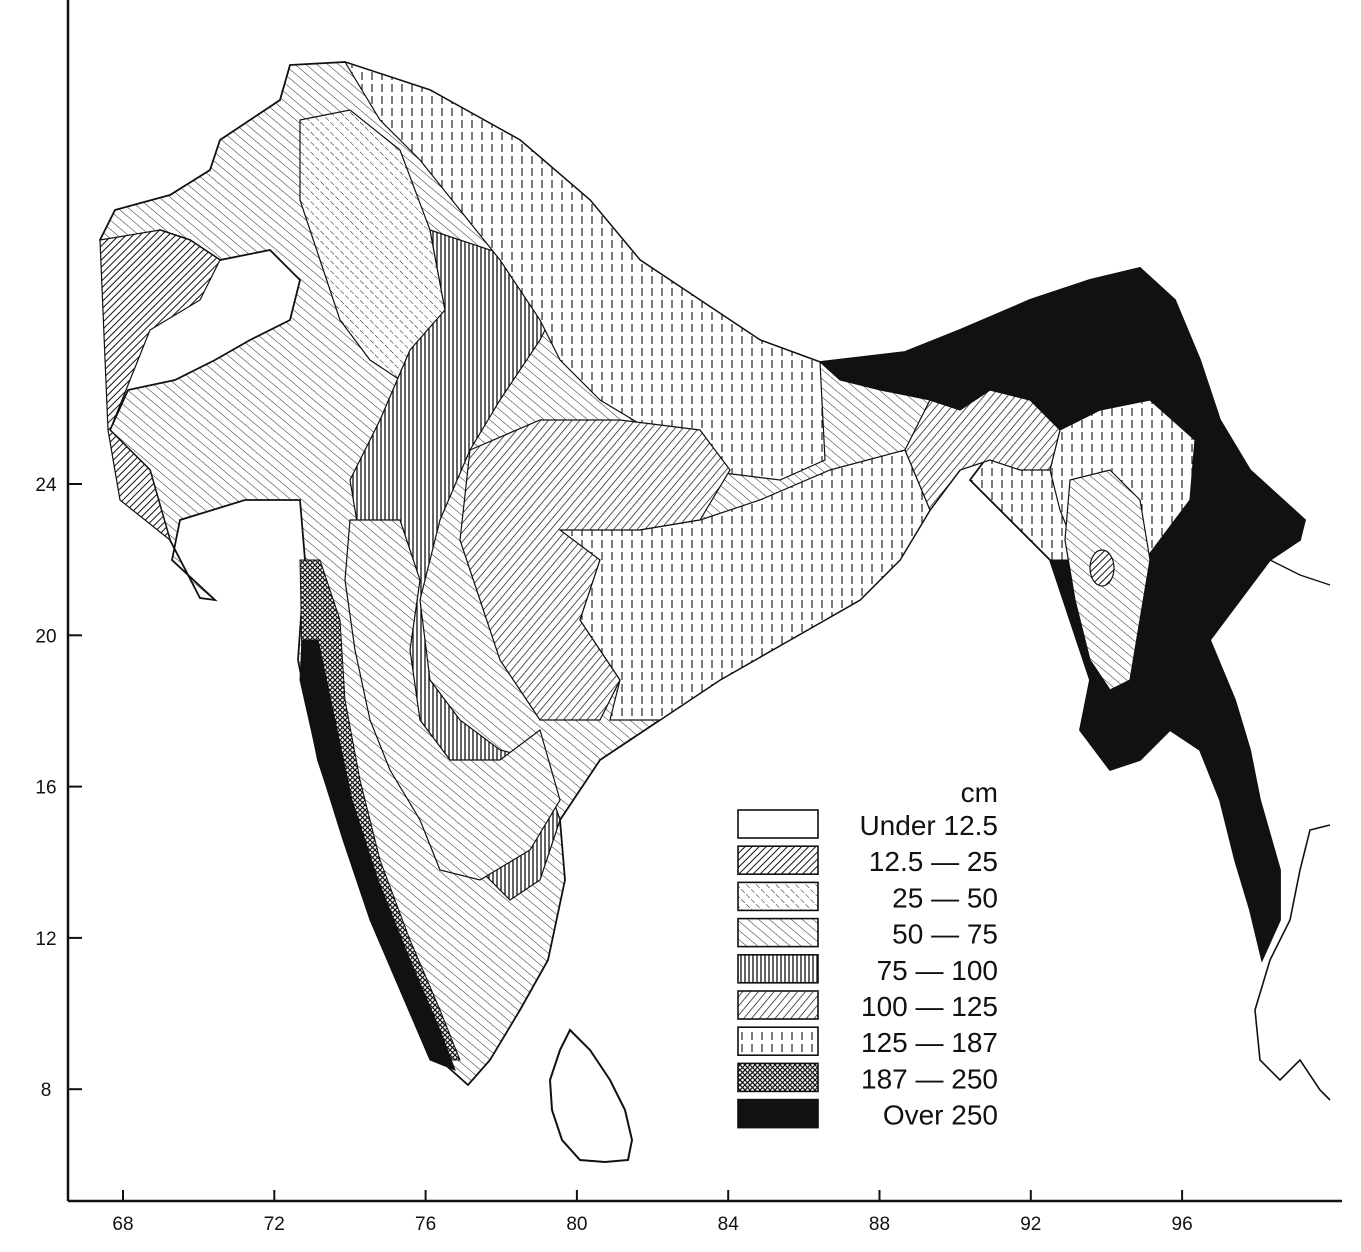 Image resolution: width=1361 pixels, height=1252 pixels. What do you see at coordinates (122, 1224) in the screenshot?
I see `x-tick-label: 68` at bounding box center [122, 1224].